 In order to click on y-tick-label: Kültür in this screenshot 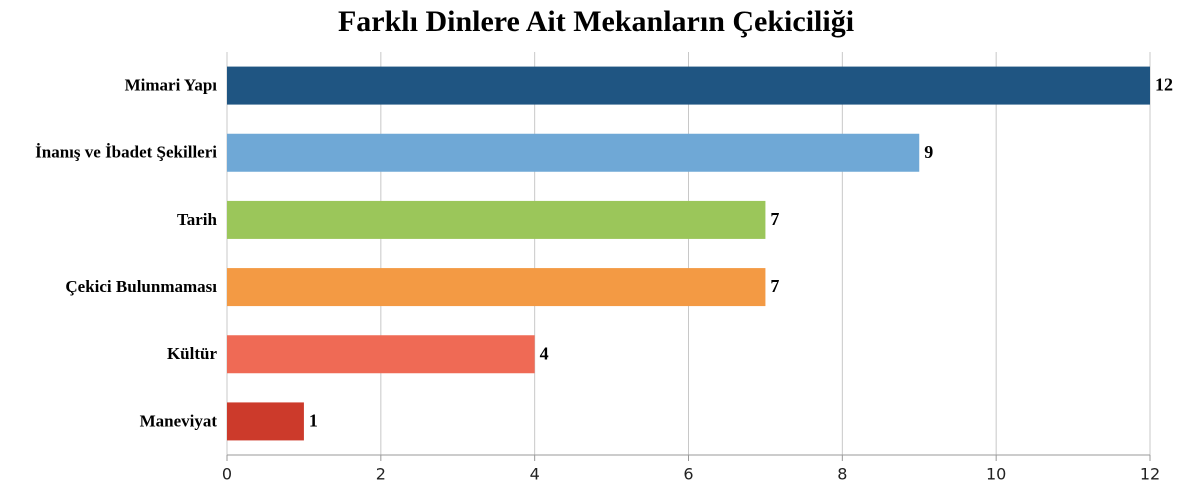, I will do `click(192, 353)`.